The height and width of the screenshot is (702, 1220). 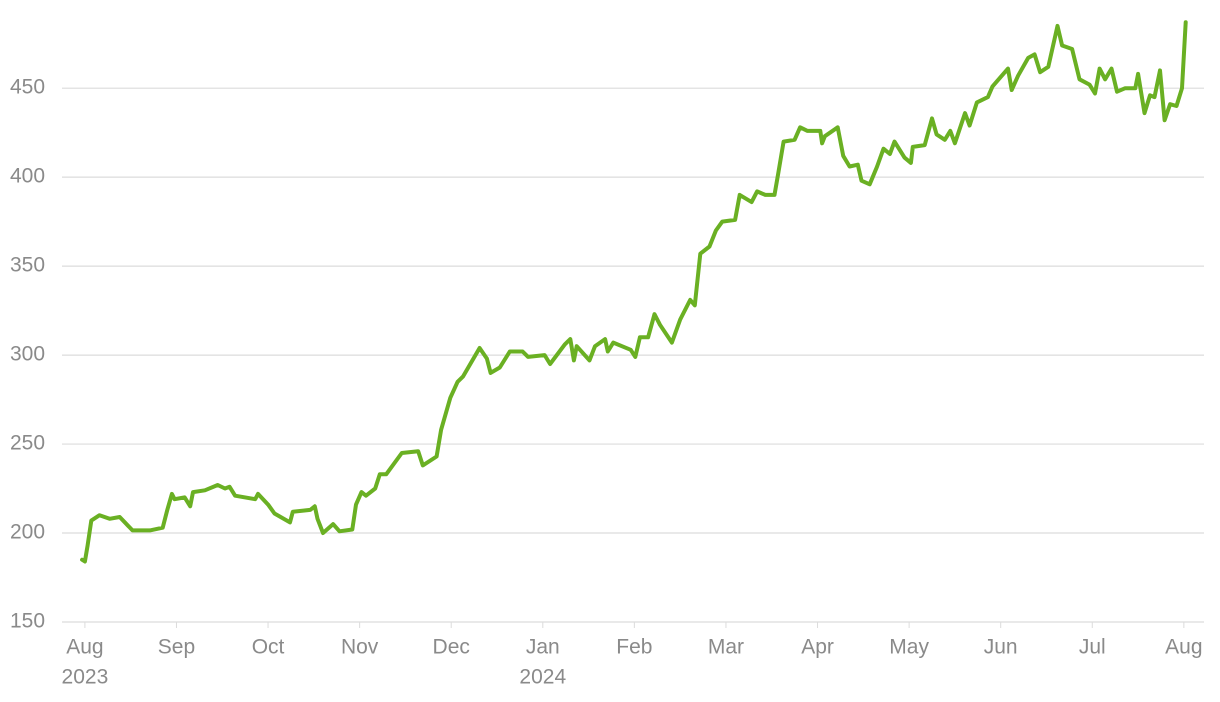 What do you see at coordinates (27, 354) in the screenshot?
I see `y-tick-label: 300` at bounding box center [27, 354].